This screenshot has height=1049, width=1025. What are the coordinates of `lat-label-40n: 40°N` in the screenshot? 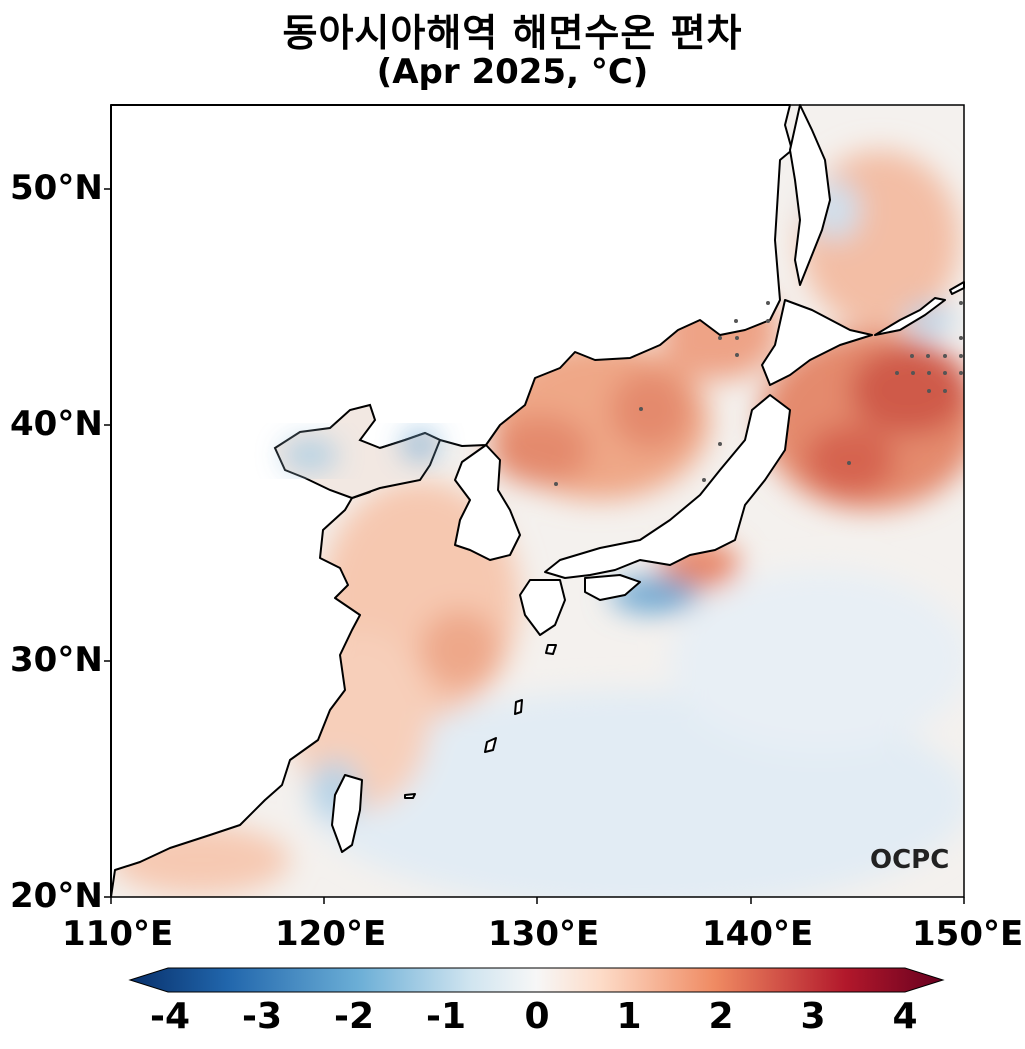 It's located at (56, 424).